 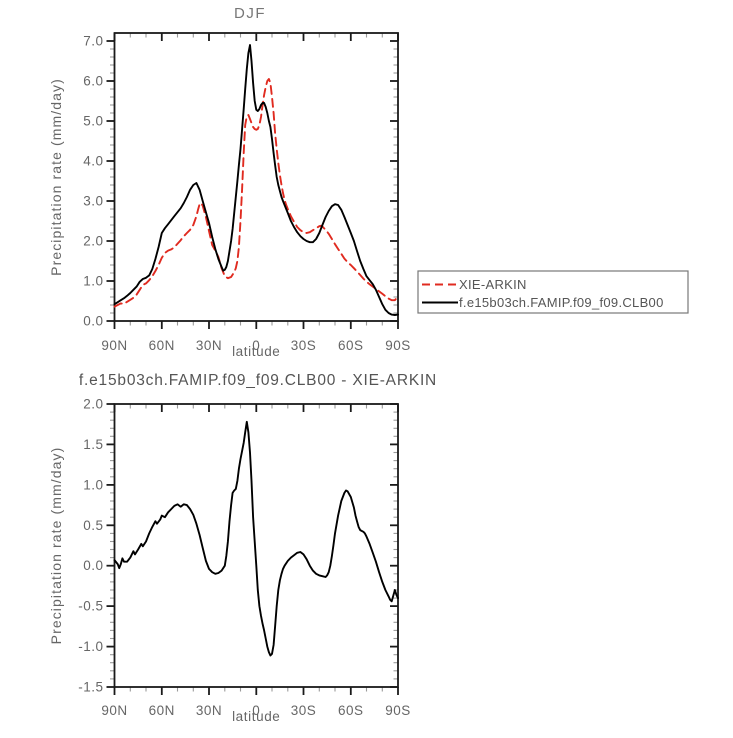 I want to click on legend-box, so click(x=553, y=292).